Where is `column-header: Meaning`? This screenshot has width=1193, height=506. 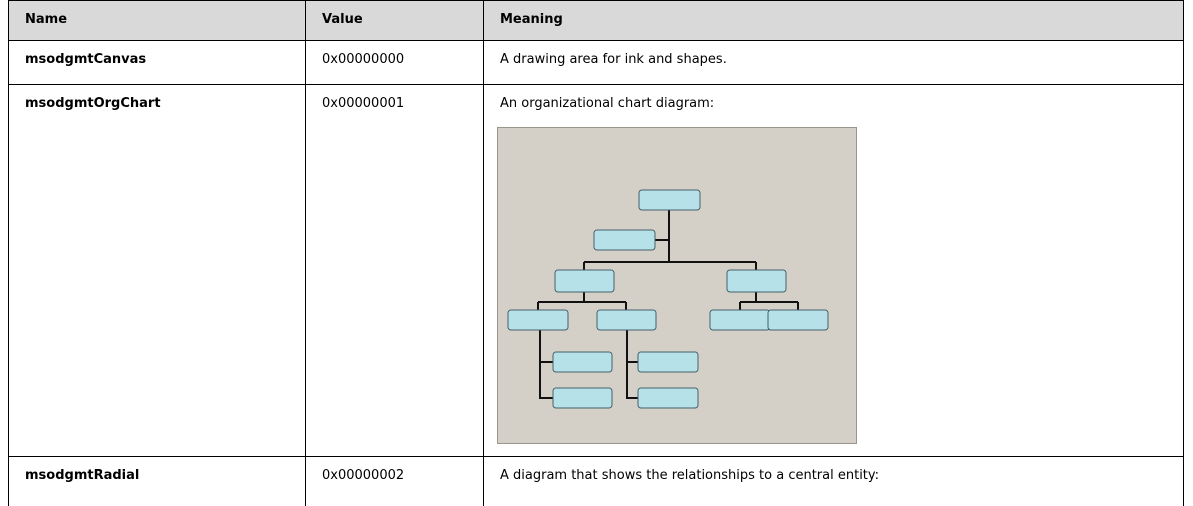
column-header: Meaning is located at coordinates (531, 19).